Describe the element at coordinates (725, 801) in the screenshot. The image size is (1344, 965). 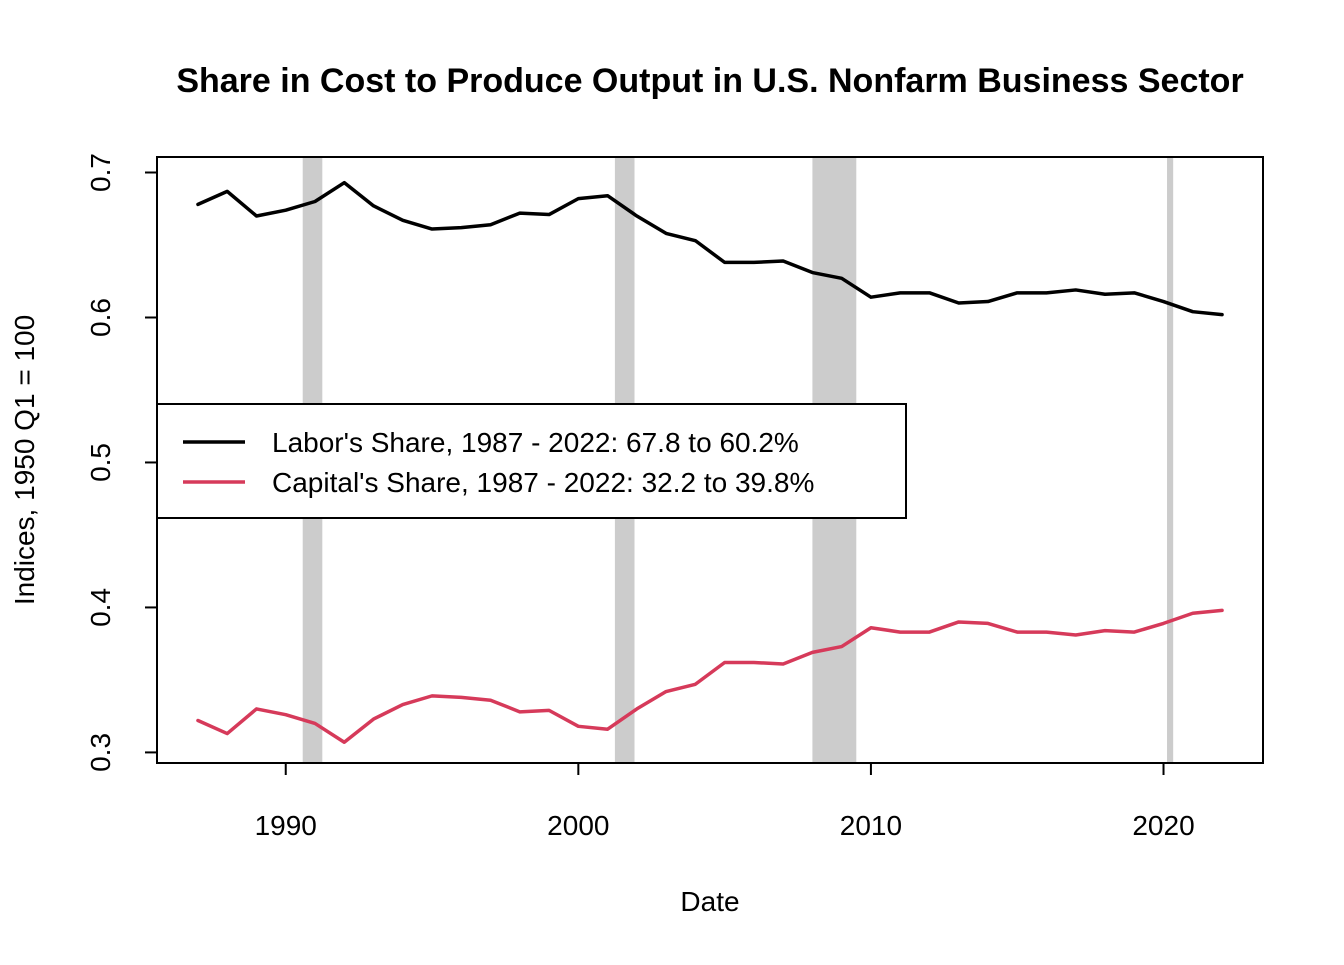
I see `x-axis: 1990 2000 2010 2020` at that location.